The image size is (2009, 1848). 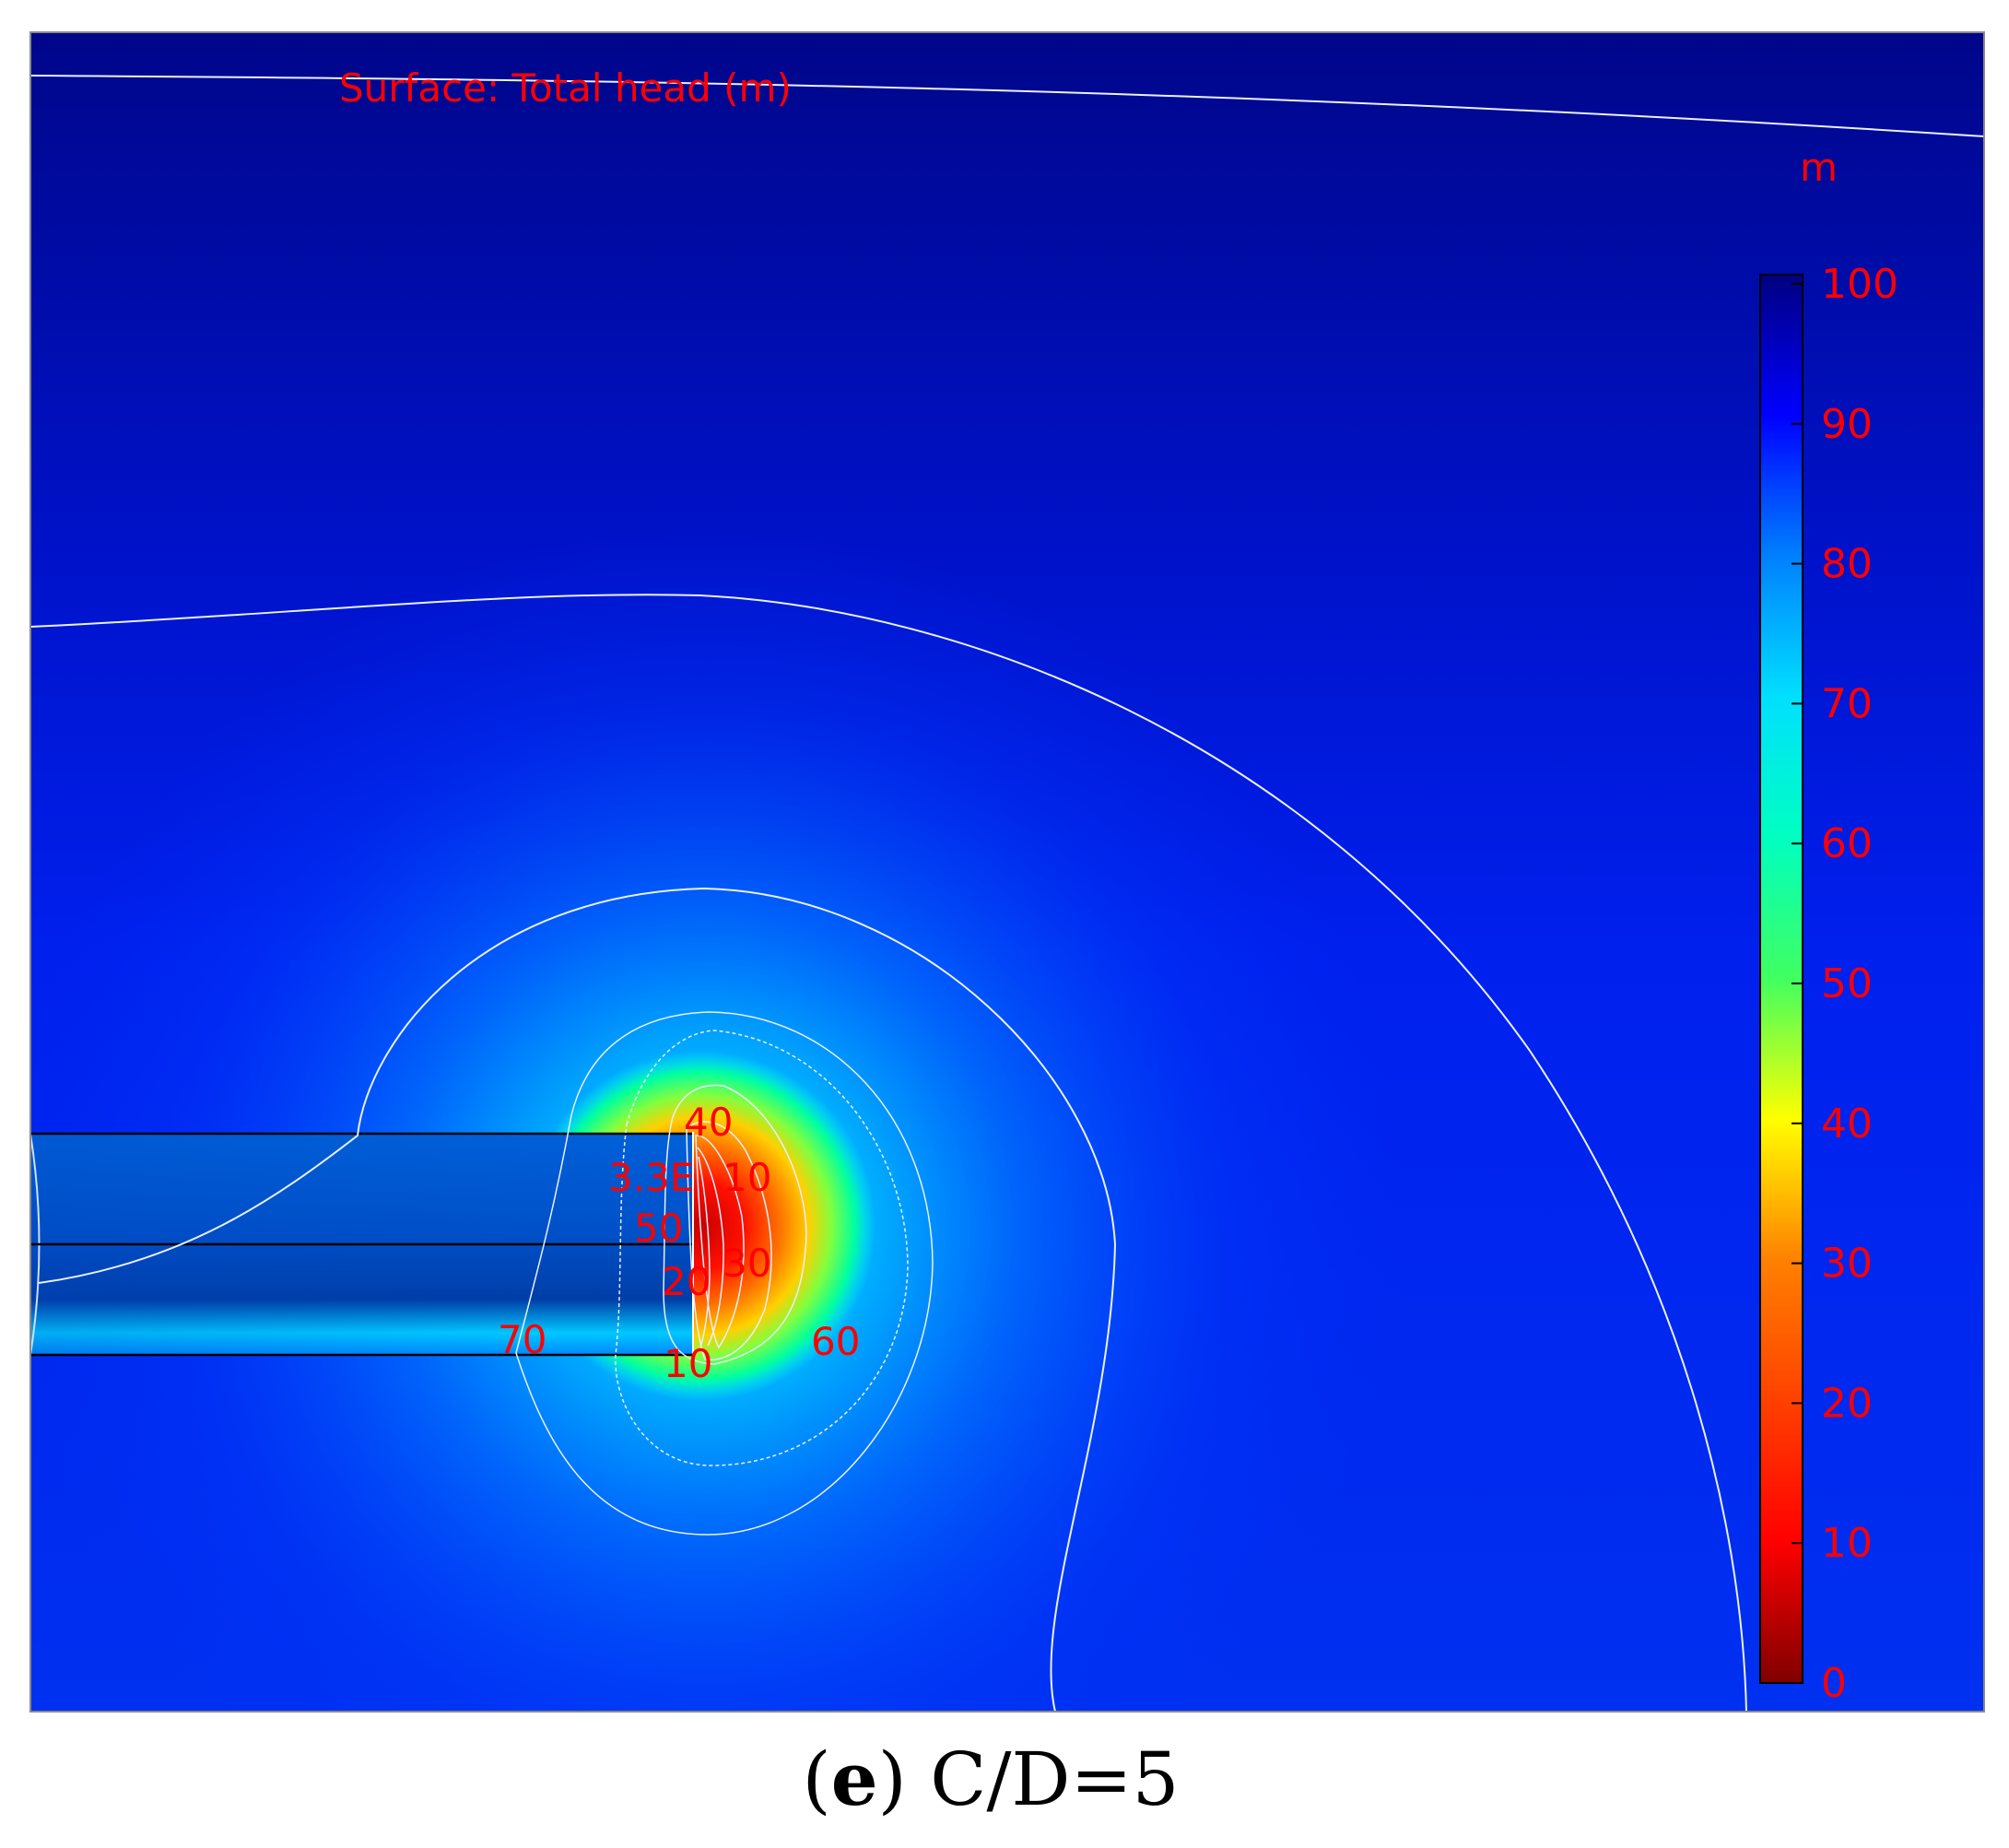 I want to click on contour-label-3-3e: 3.3E, so click(x=651, y=1177).